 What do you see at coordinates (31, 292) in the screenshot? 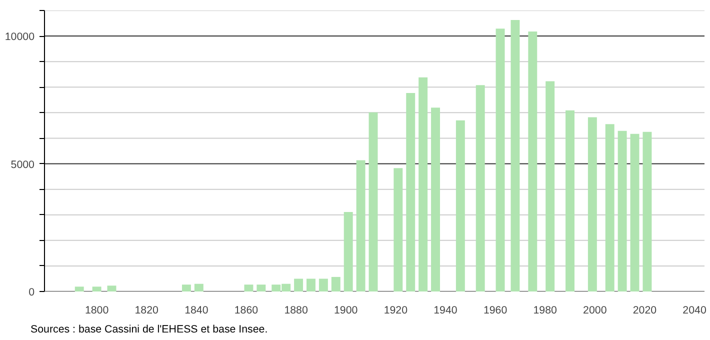
I see `y-tick-label: 0` at bounding box center [31, 292].